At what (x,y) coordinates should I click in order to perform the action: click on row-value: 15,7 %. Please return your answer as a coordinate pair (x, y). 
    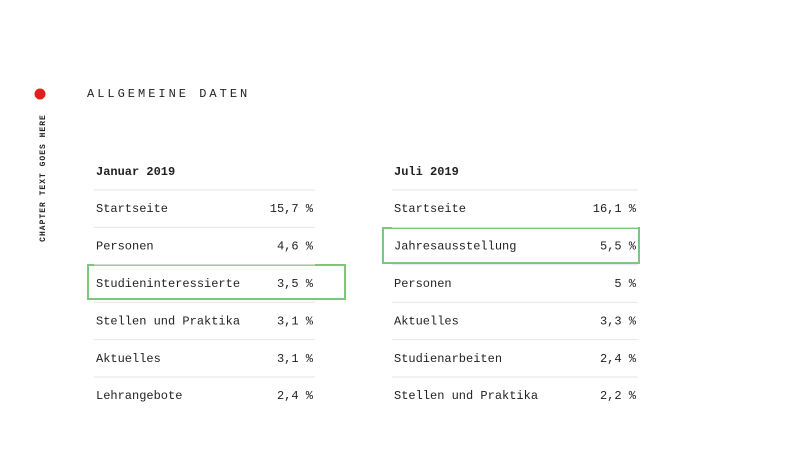
    Looking at the image, I should click on (292, 209).